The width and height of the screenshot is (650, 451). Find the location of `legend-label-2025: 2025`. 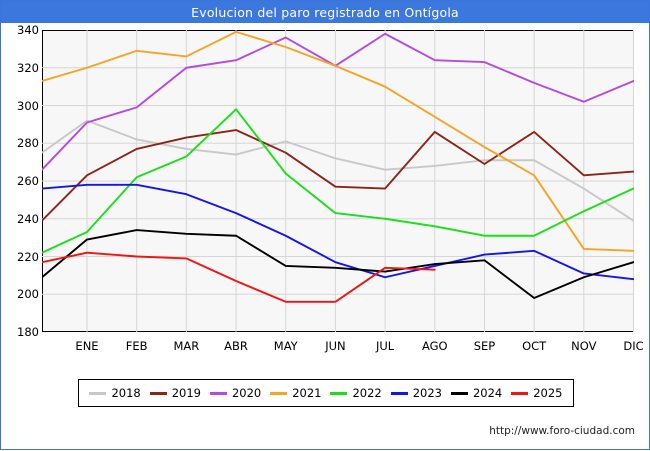

legend-label-2025: 2025 is located at coordinates (548, 393).